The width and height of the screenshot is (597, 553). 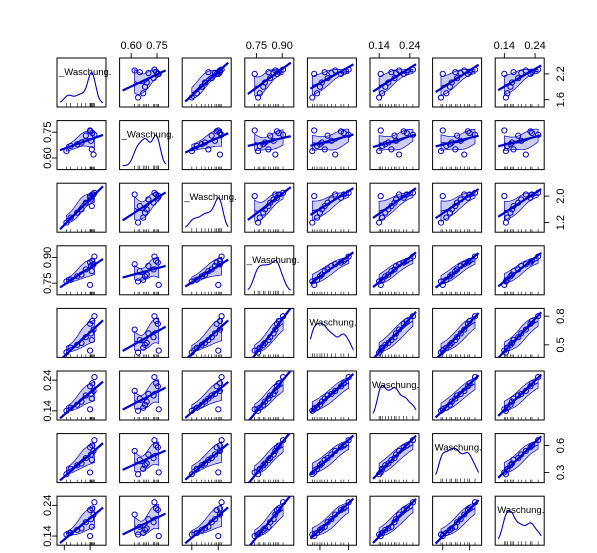 I want to click on tick-label: 0.24, so click(x=409, y=46).